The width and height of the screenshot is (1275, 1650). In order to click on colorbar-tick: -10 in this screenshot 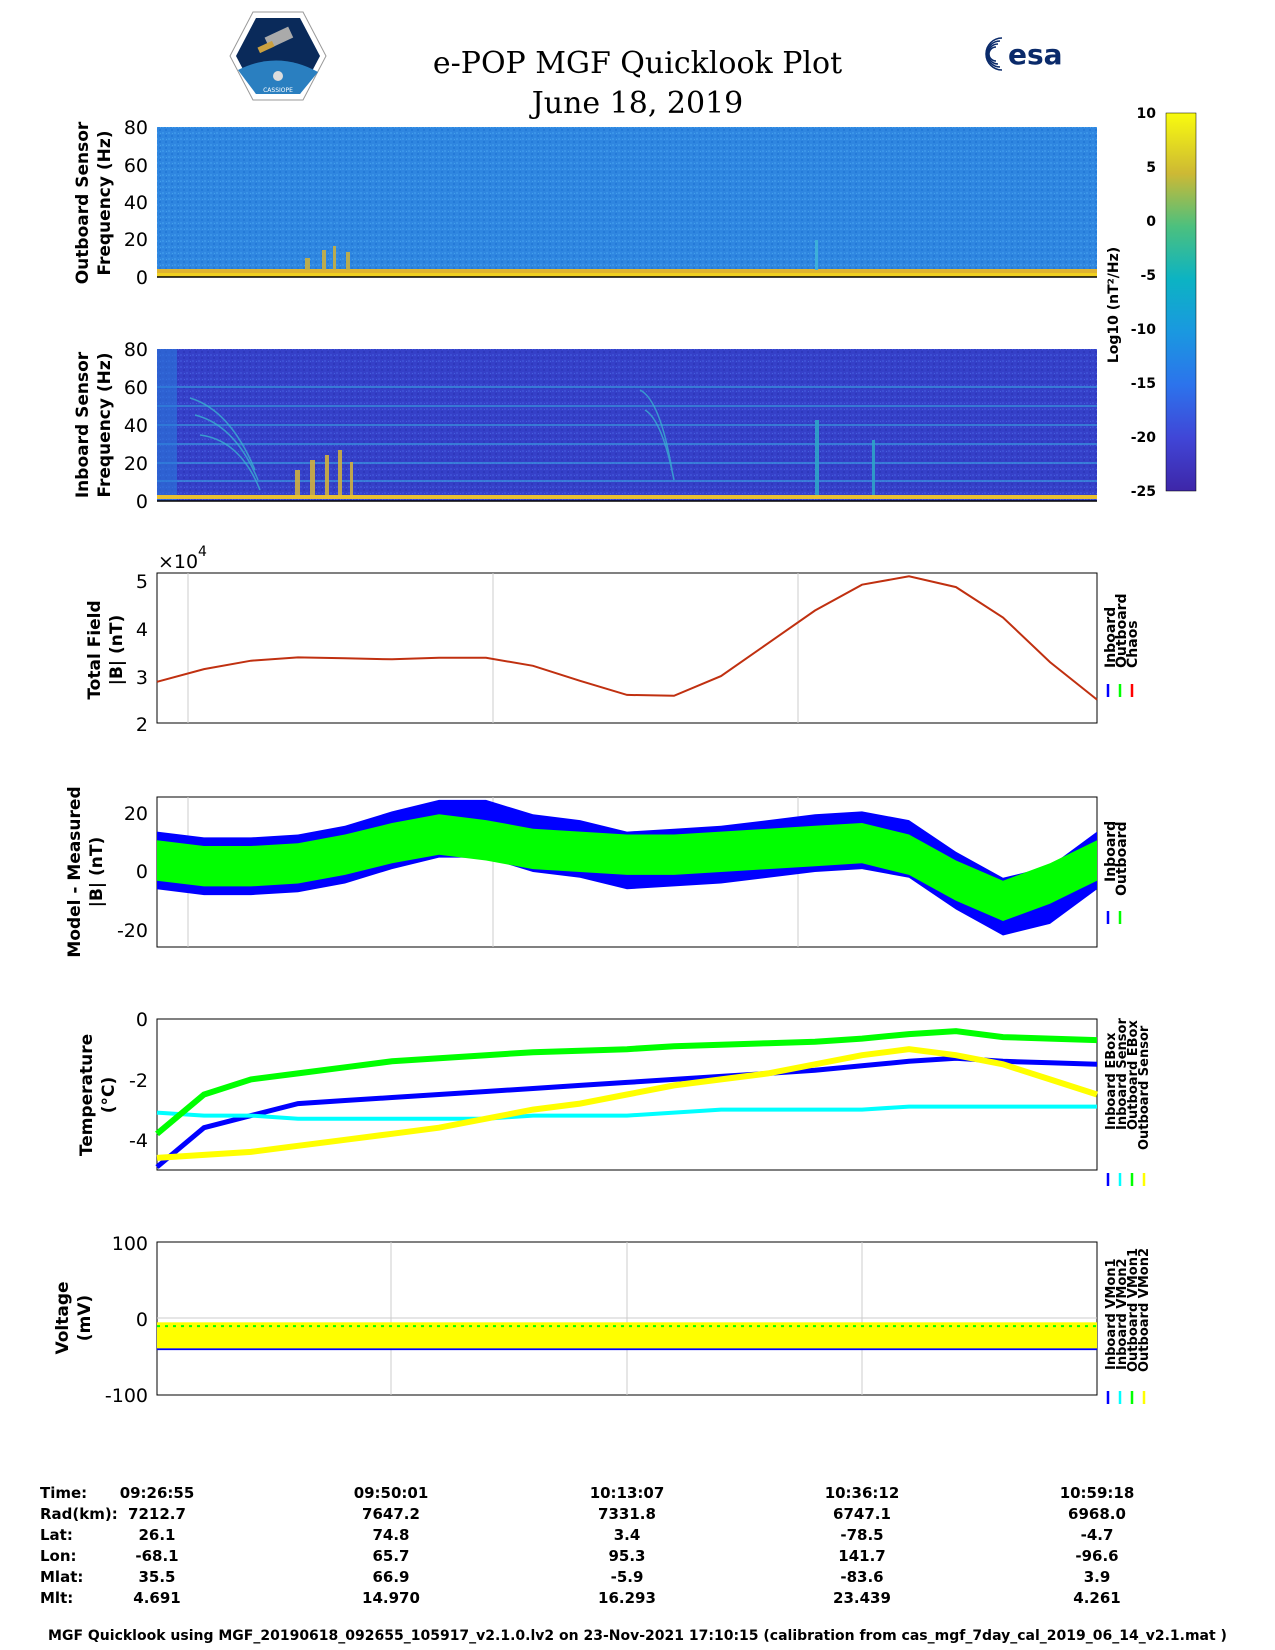, I will do `click(1144, 330)`.